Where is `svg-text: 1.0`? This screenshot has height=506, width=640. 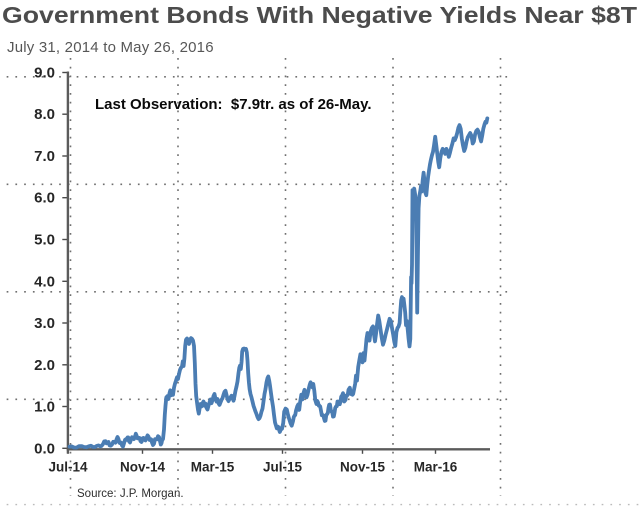
svg-text: 1.0 is located at coordinates (44, 407).